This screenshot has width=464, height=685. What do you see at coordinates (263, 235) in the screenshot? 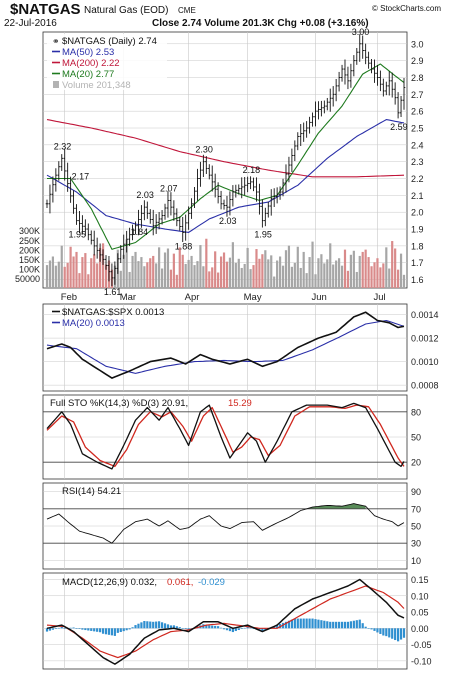
I see `price-annotation: 1.95` at bounding box center [263, 235].